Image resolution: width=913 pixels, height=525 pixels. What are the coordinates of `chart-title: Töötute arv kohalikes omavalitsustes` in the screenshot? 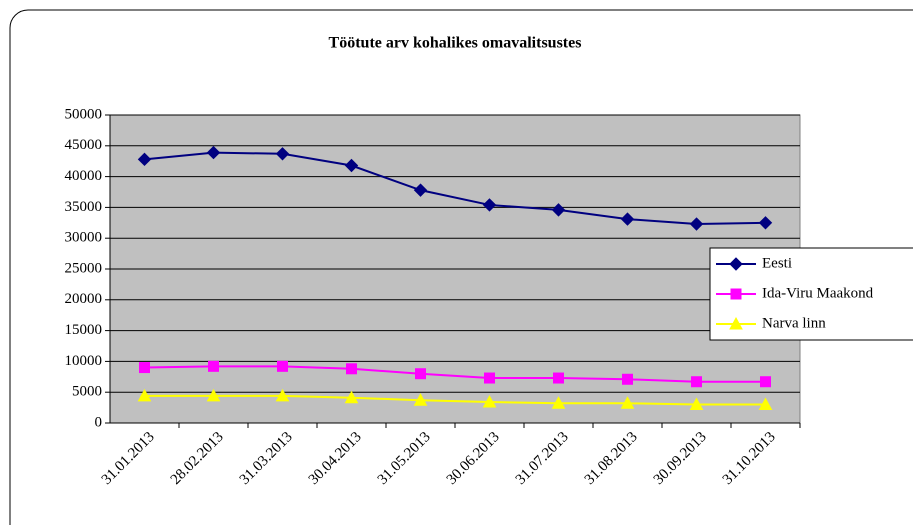 It's located at (455, 43).